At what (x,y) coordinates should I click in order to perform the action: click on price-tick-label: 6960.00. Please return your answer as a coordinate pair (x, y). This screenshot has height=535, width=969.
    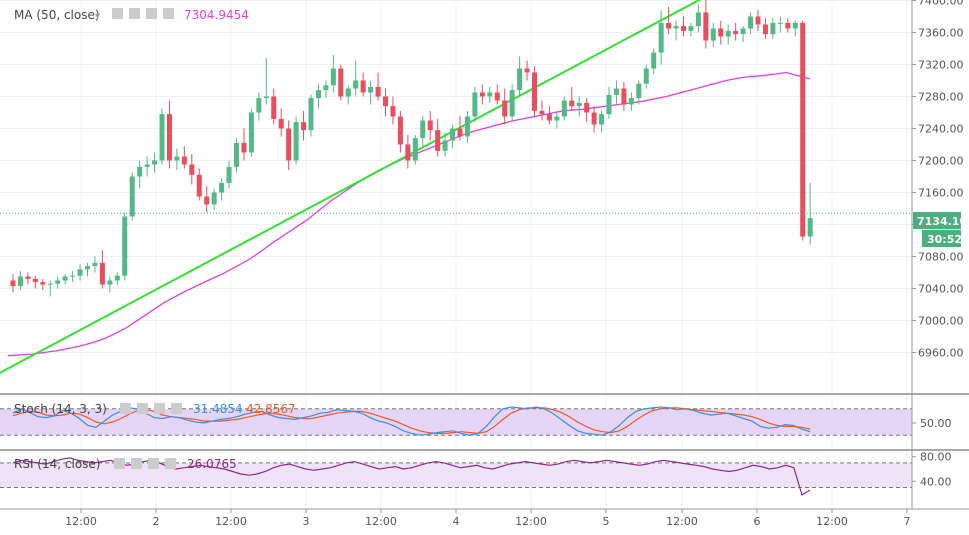
    Looking at the image, I should click on (941, 353).